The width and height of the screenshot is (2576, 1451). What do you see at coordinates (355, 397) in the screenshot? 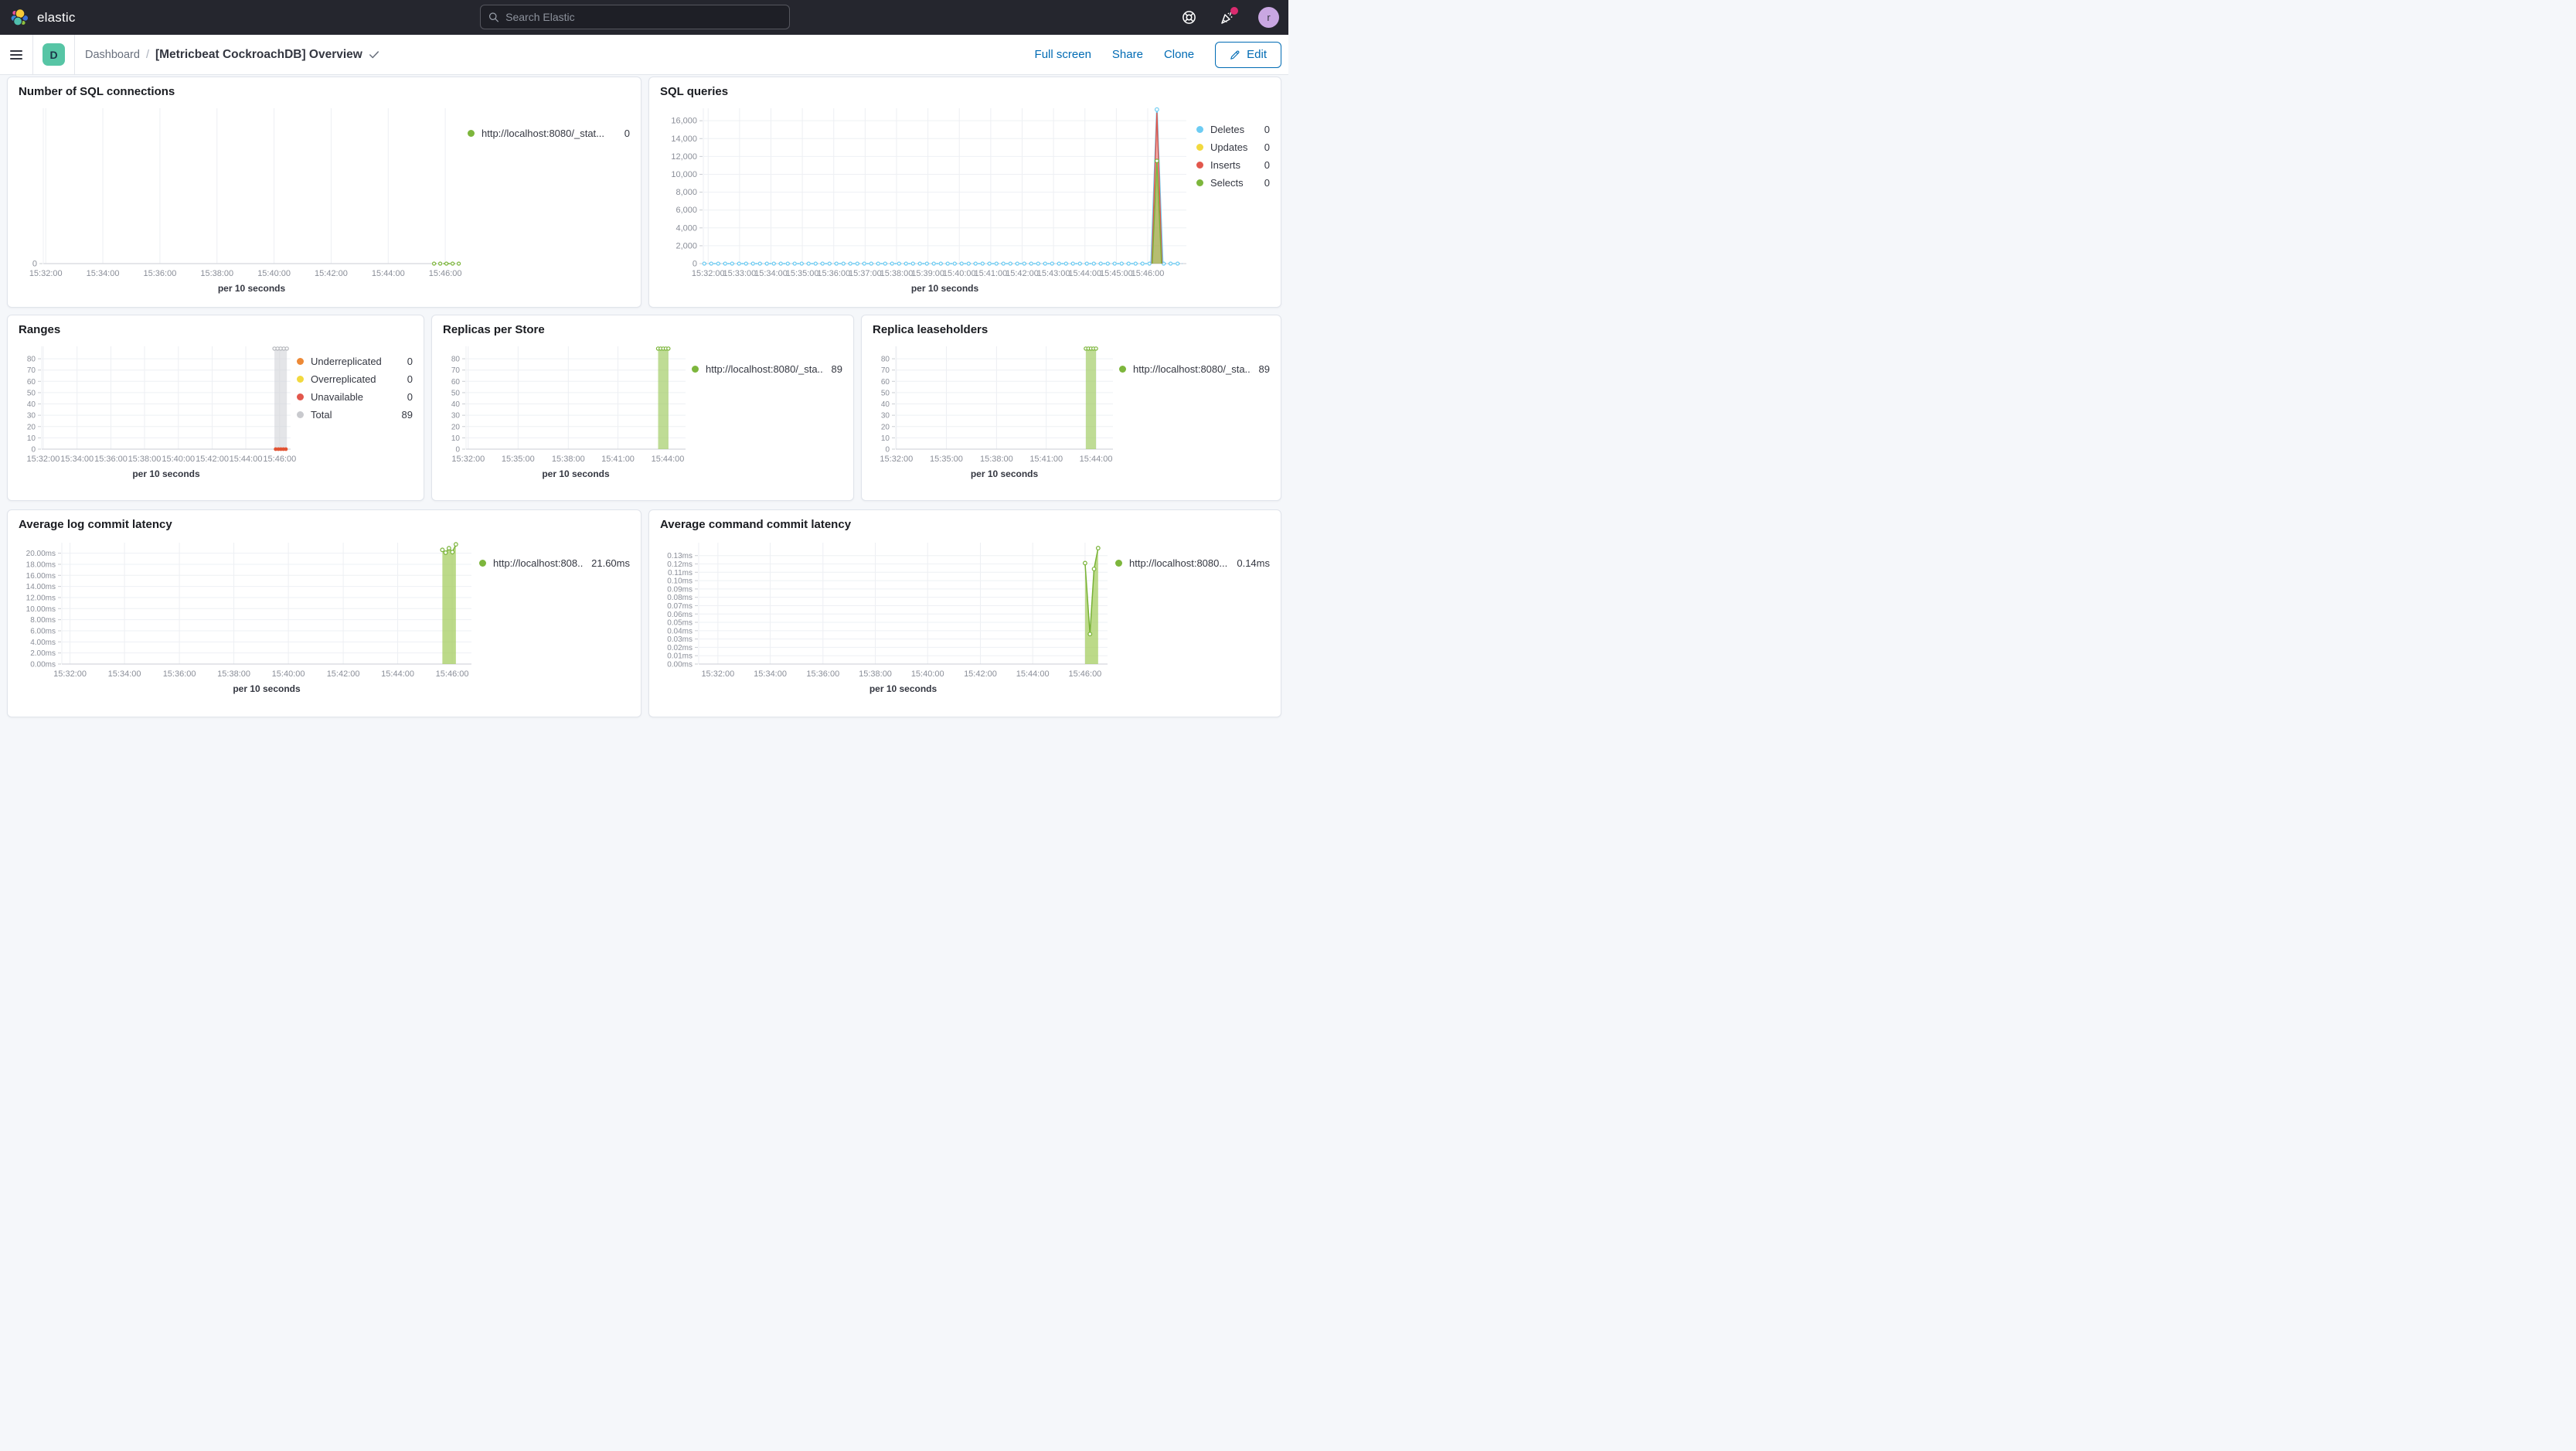
I see `legend-item: Unavailable 0` at bounding box center [355, 397].